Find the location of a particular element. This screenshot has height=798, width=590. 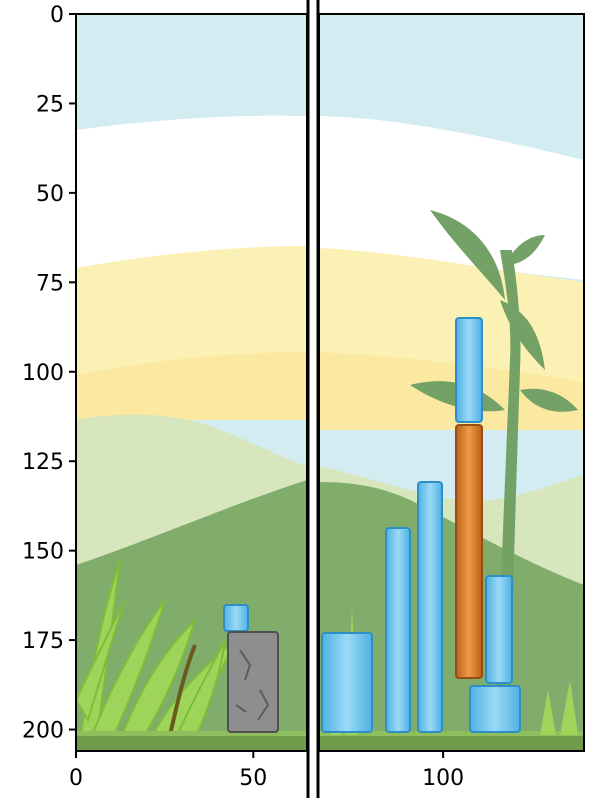

y-tick-label: 125 is located at coordinates (43, 462).